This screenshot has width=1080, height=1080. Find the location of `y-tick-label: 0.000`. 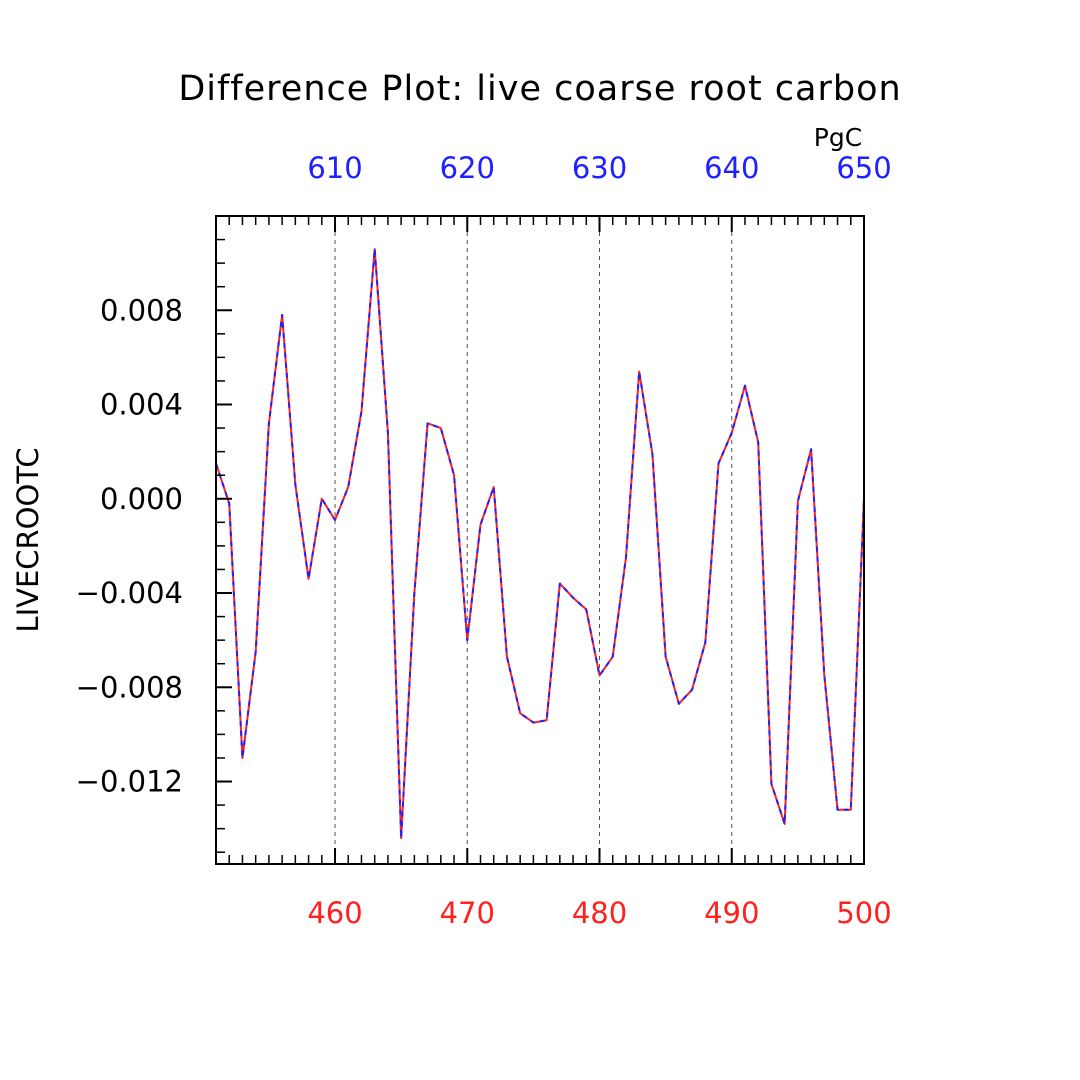

y-tick-label: 0.000 is located at coordinates (141, 499).